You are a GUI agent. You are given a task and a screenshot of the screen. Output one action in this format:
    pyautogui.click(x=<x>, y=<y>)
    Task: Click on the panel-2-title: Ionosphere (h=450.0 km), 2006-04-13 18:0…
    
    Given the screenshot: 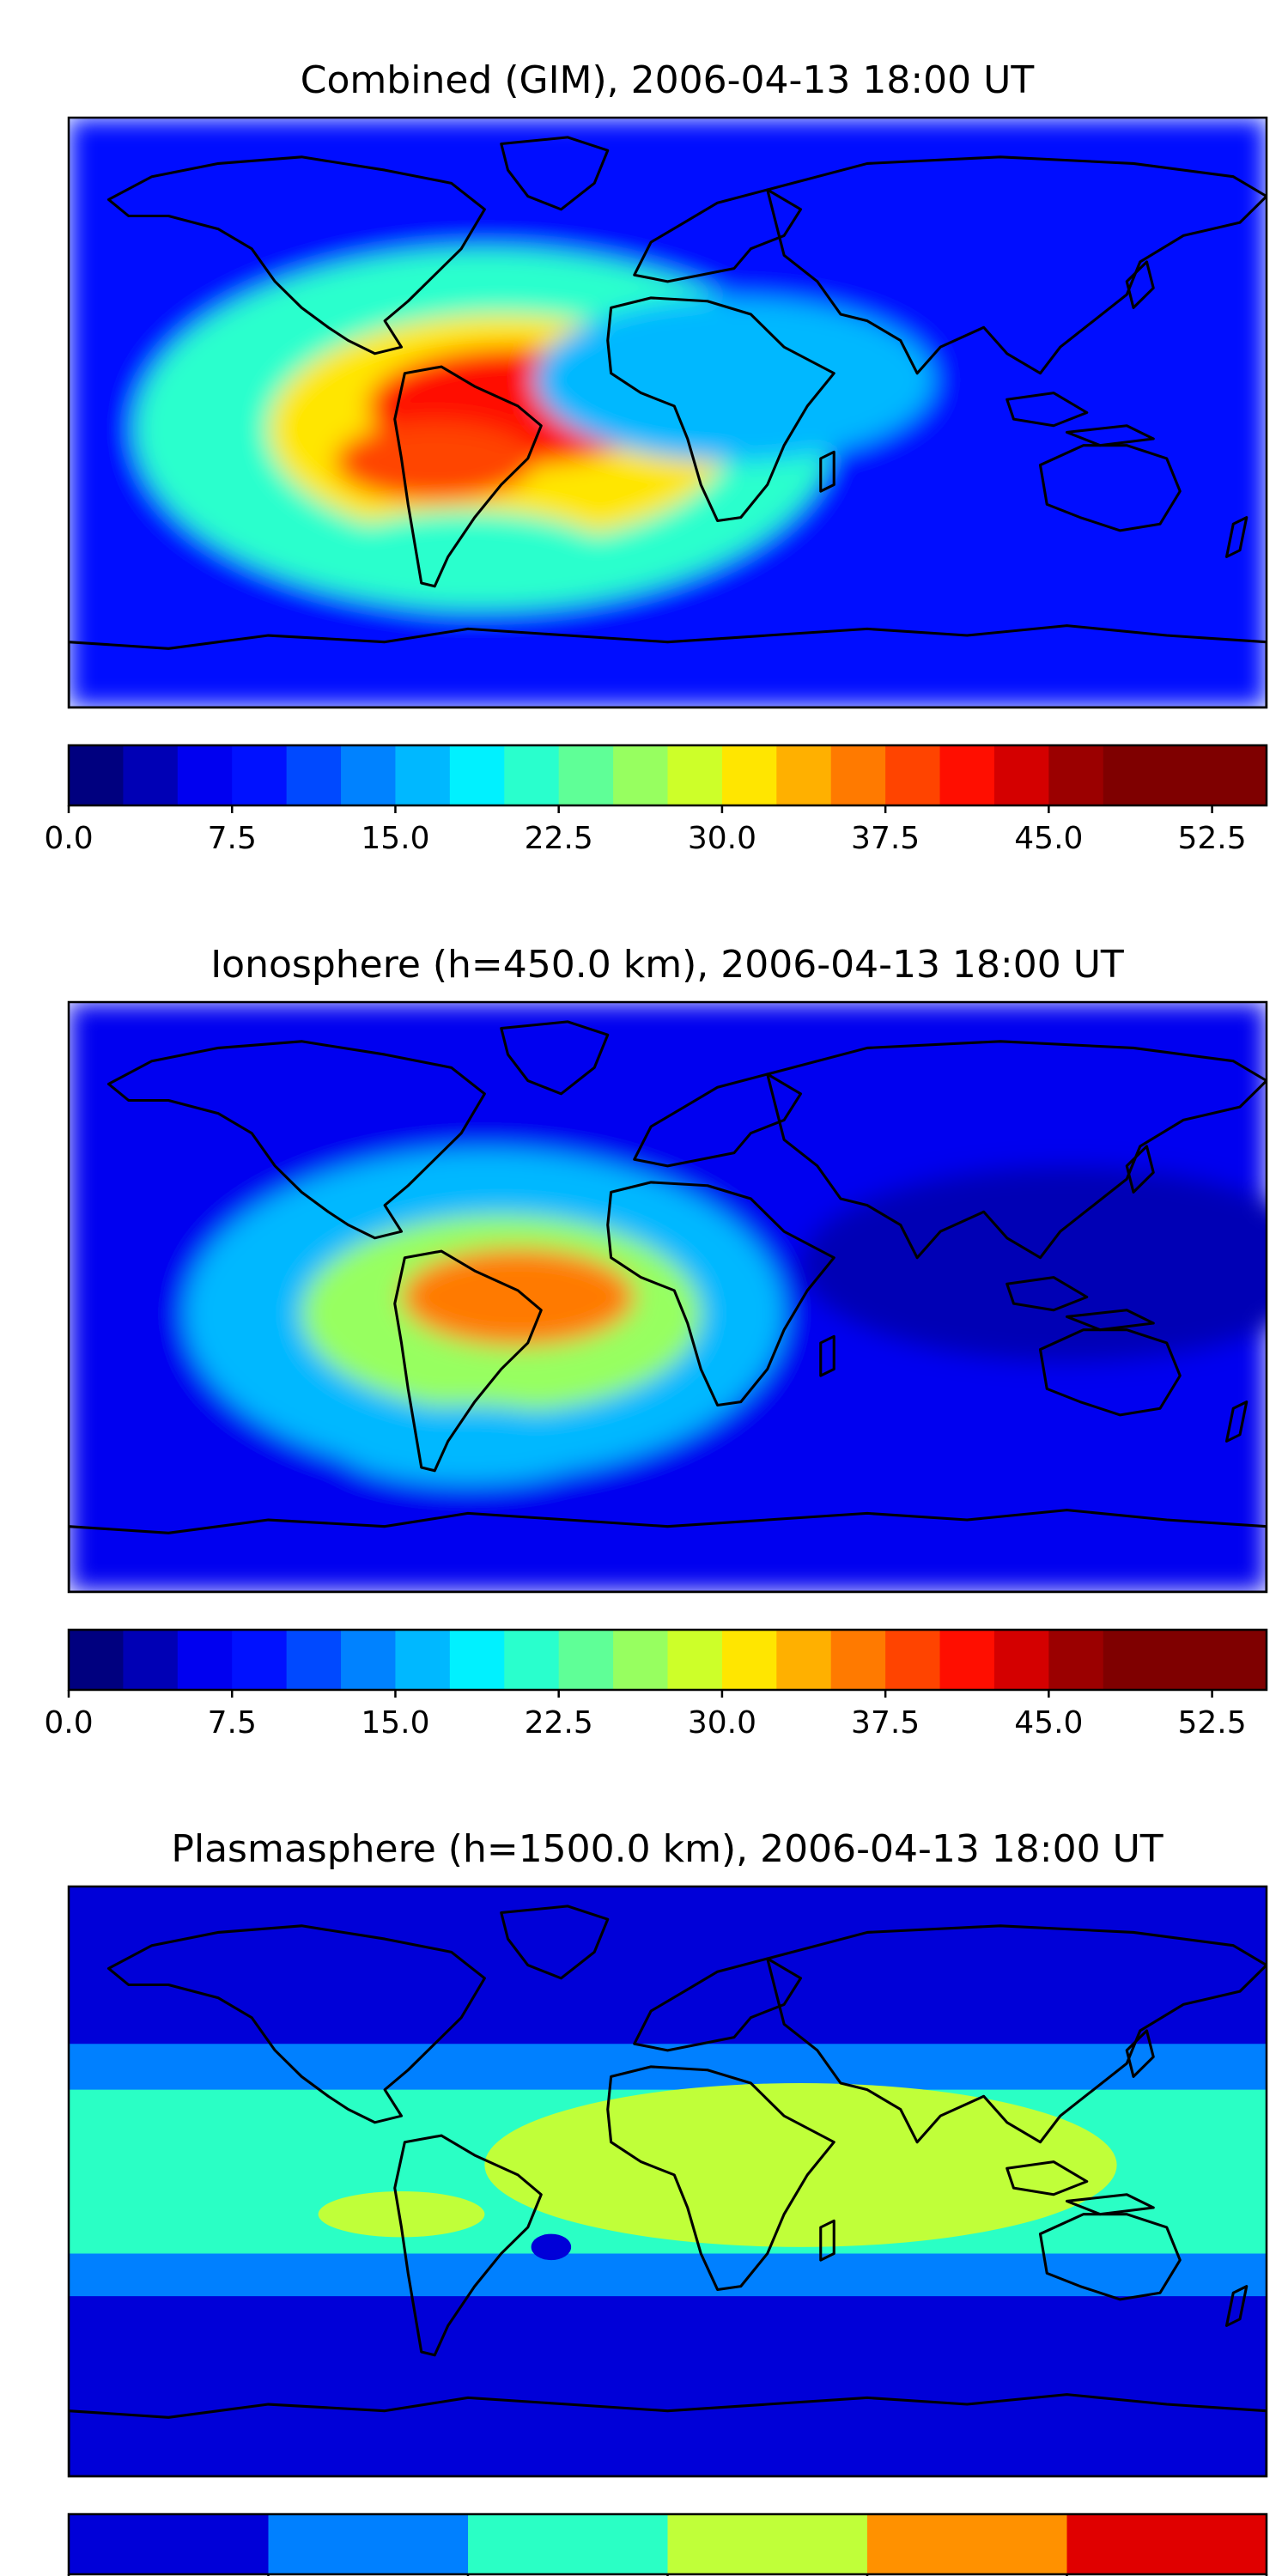 What is the action you would take?
    pyautogui.click(x=667, y=965)
    